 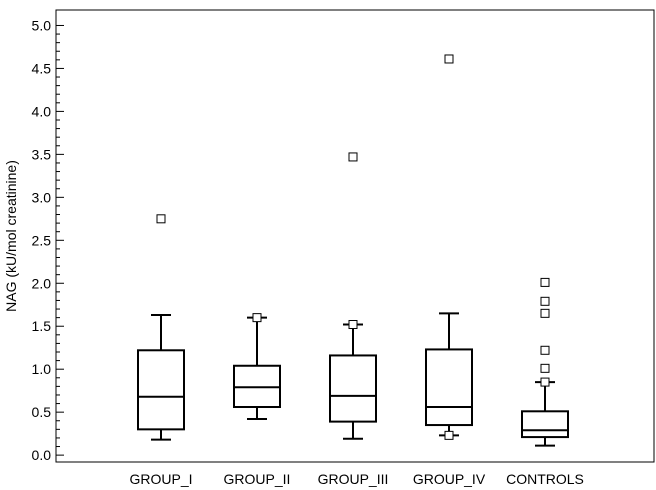 What do you see at coordinates (42, 283) in the screenshot?
I see `y-tick-label: 2.0` at bounding box center [42, 283].